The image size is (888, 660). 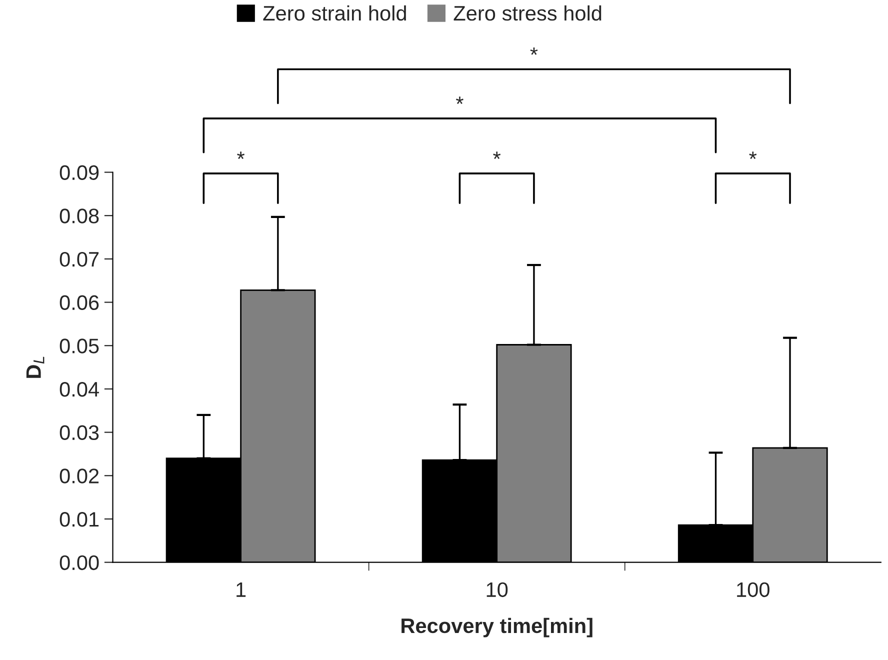 I want to click on y-tick-label: 0.03, so click(x=79, y=432).